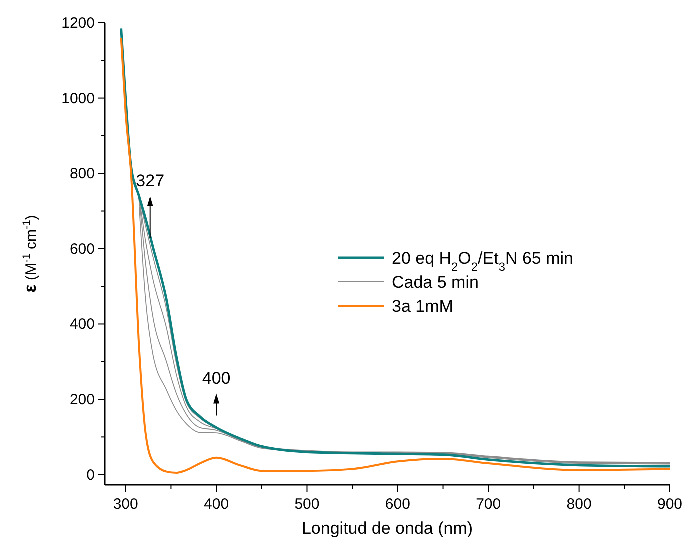 Image resolution: width=688 pixels, height=548 pixels. What do you see at coordinates (483, 261) in the screenshot?
I see `legend-label: 20 eq H$_{2}$O$_{2}$/Et$_{3}$N 65 min` at bounding box center [483, 261].